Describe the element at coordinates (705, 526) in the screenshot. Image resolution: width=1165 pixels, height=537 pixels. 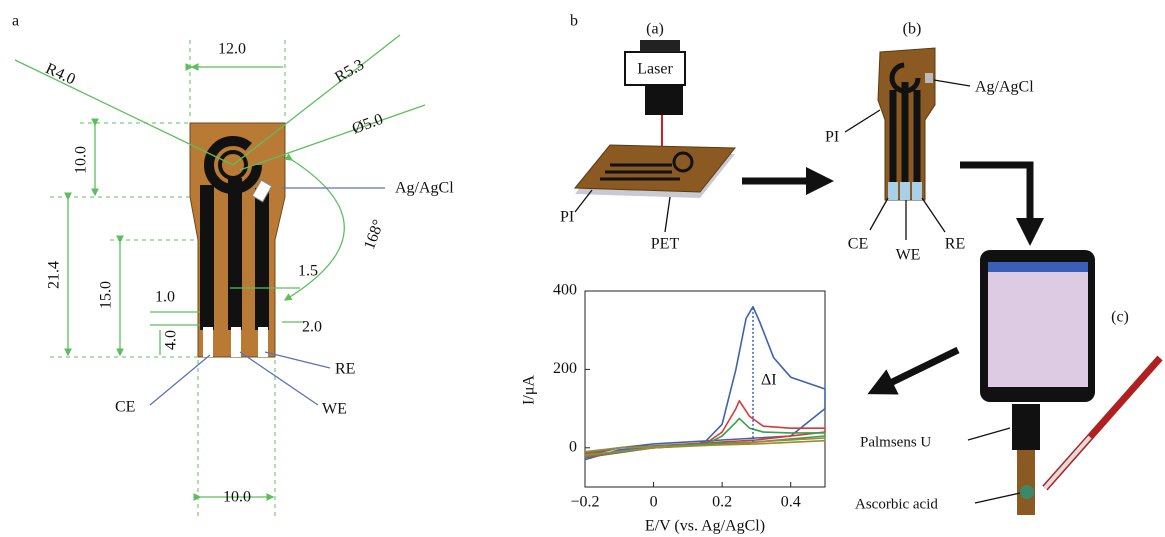
I see `x-axis-label: E/V (vs. Ag/AgCl)` at that location.